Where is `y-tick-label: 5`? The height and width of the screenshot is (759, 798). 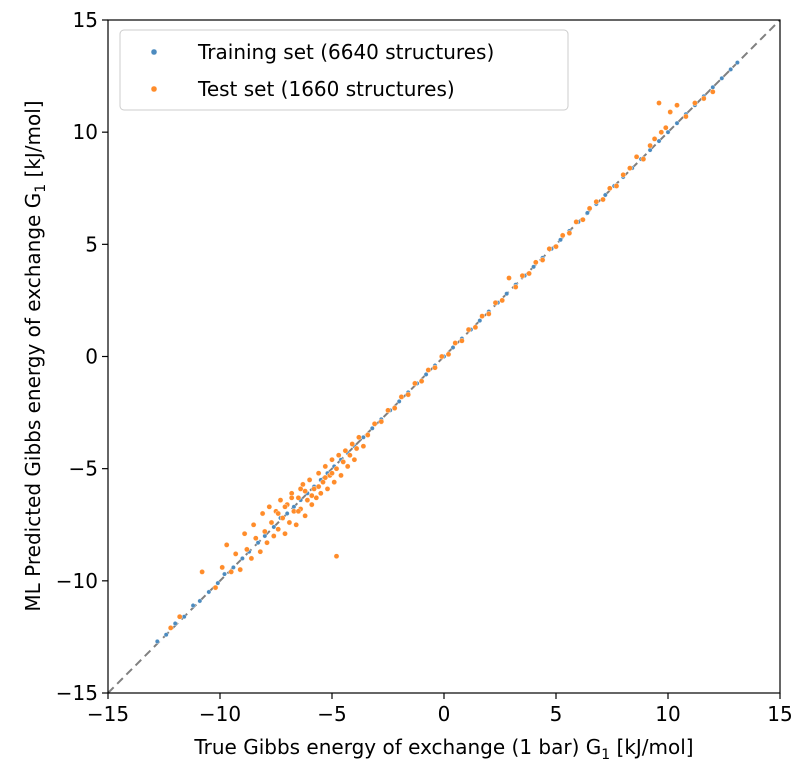 y-tick-label: 5 is located at coordinates (91, 244).